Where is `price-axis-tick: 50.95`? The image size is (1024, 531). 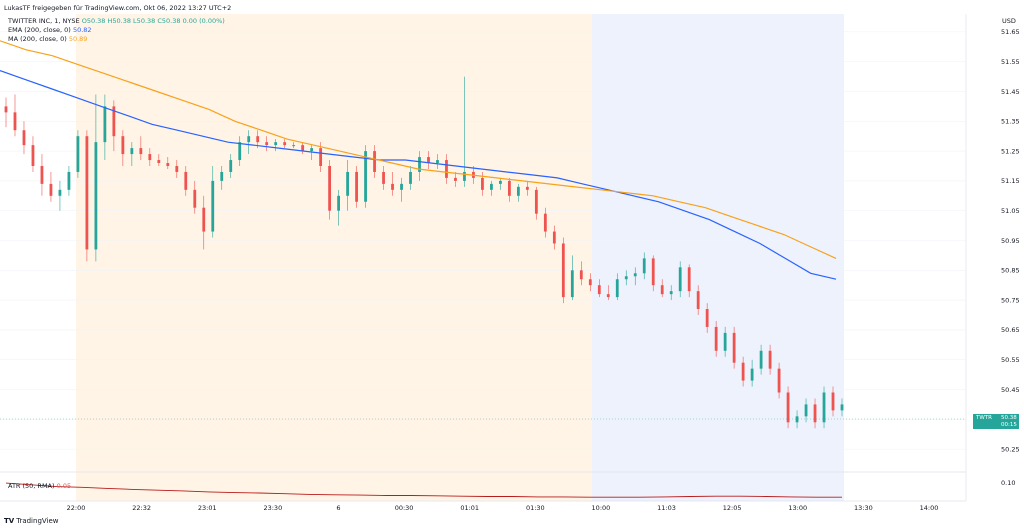 price-axis-tick: 50.95 is located at coordinates (1010, 241).